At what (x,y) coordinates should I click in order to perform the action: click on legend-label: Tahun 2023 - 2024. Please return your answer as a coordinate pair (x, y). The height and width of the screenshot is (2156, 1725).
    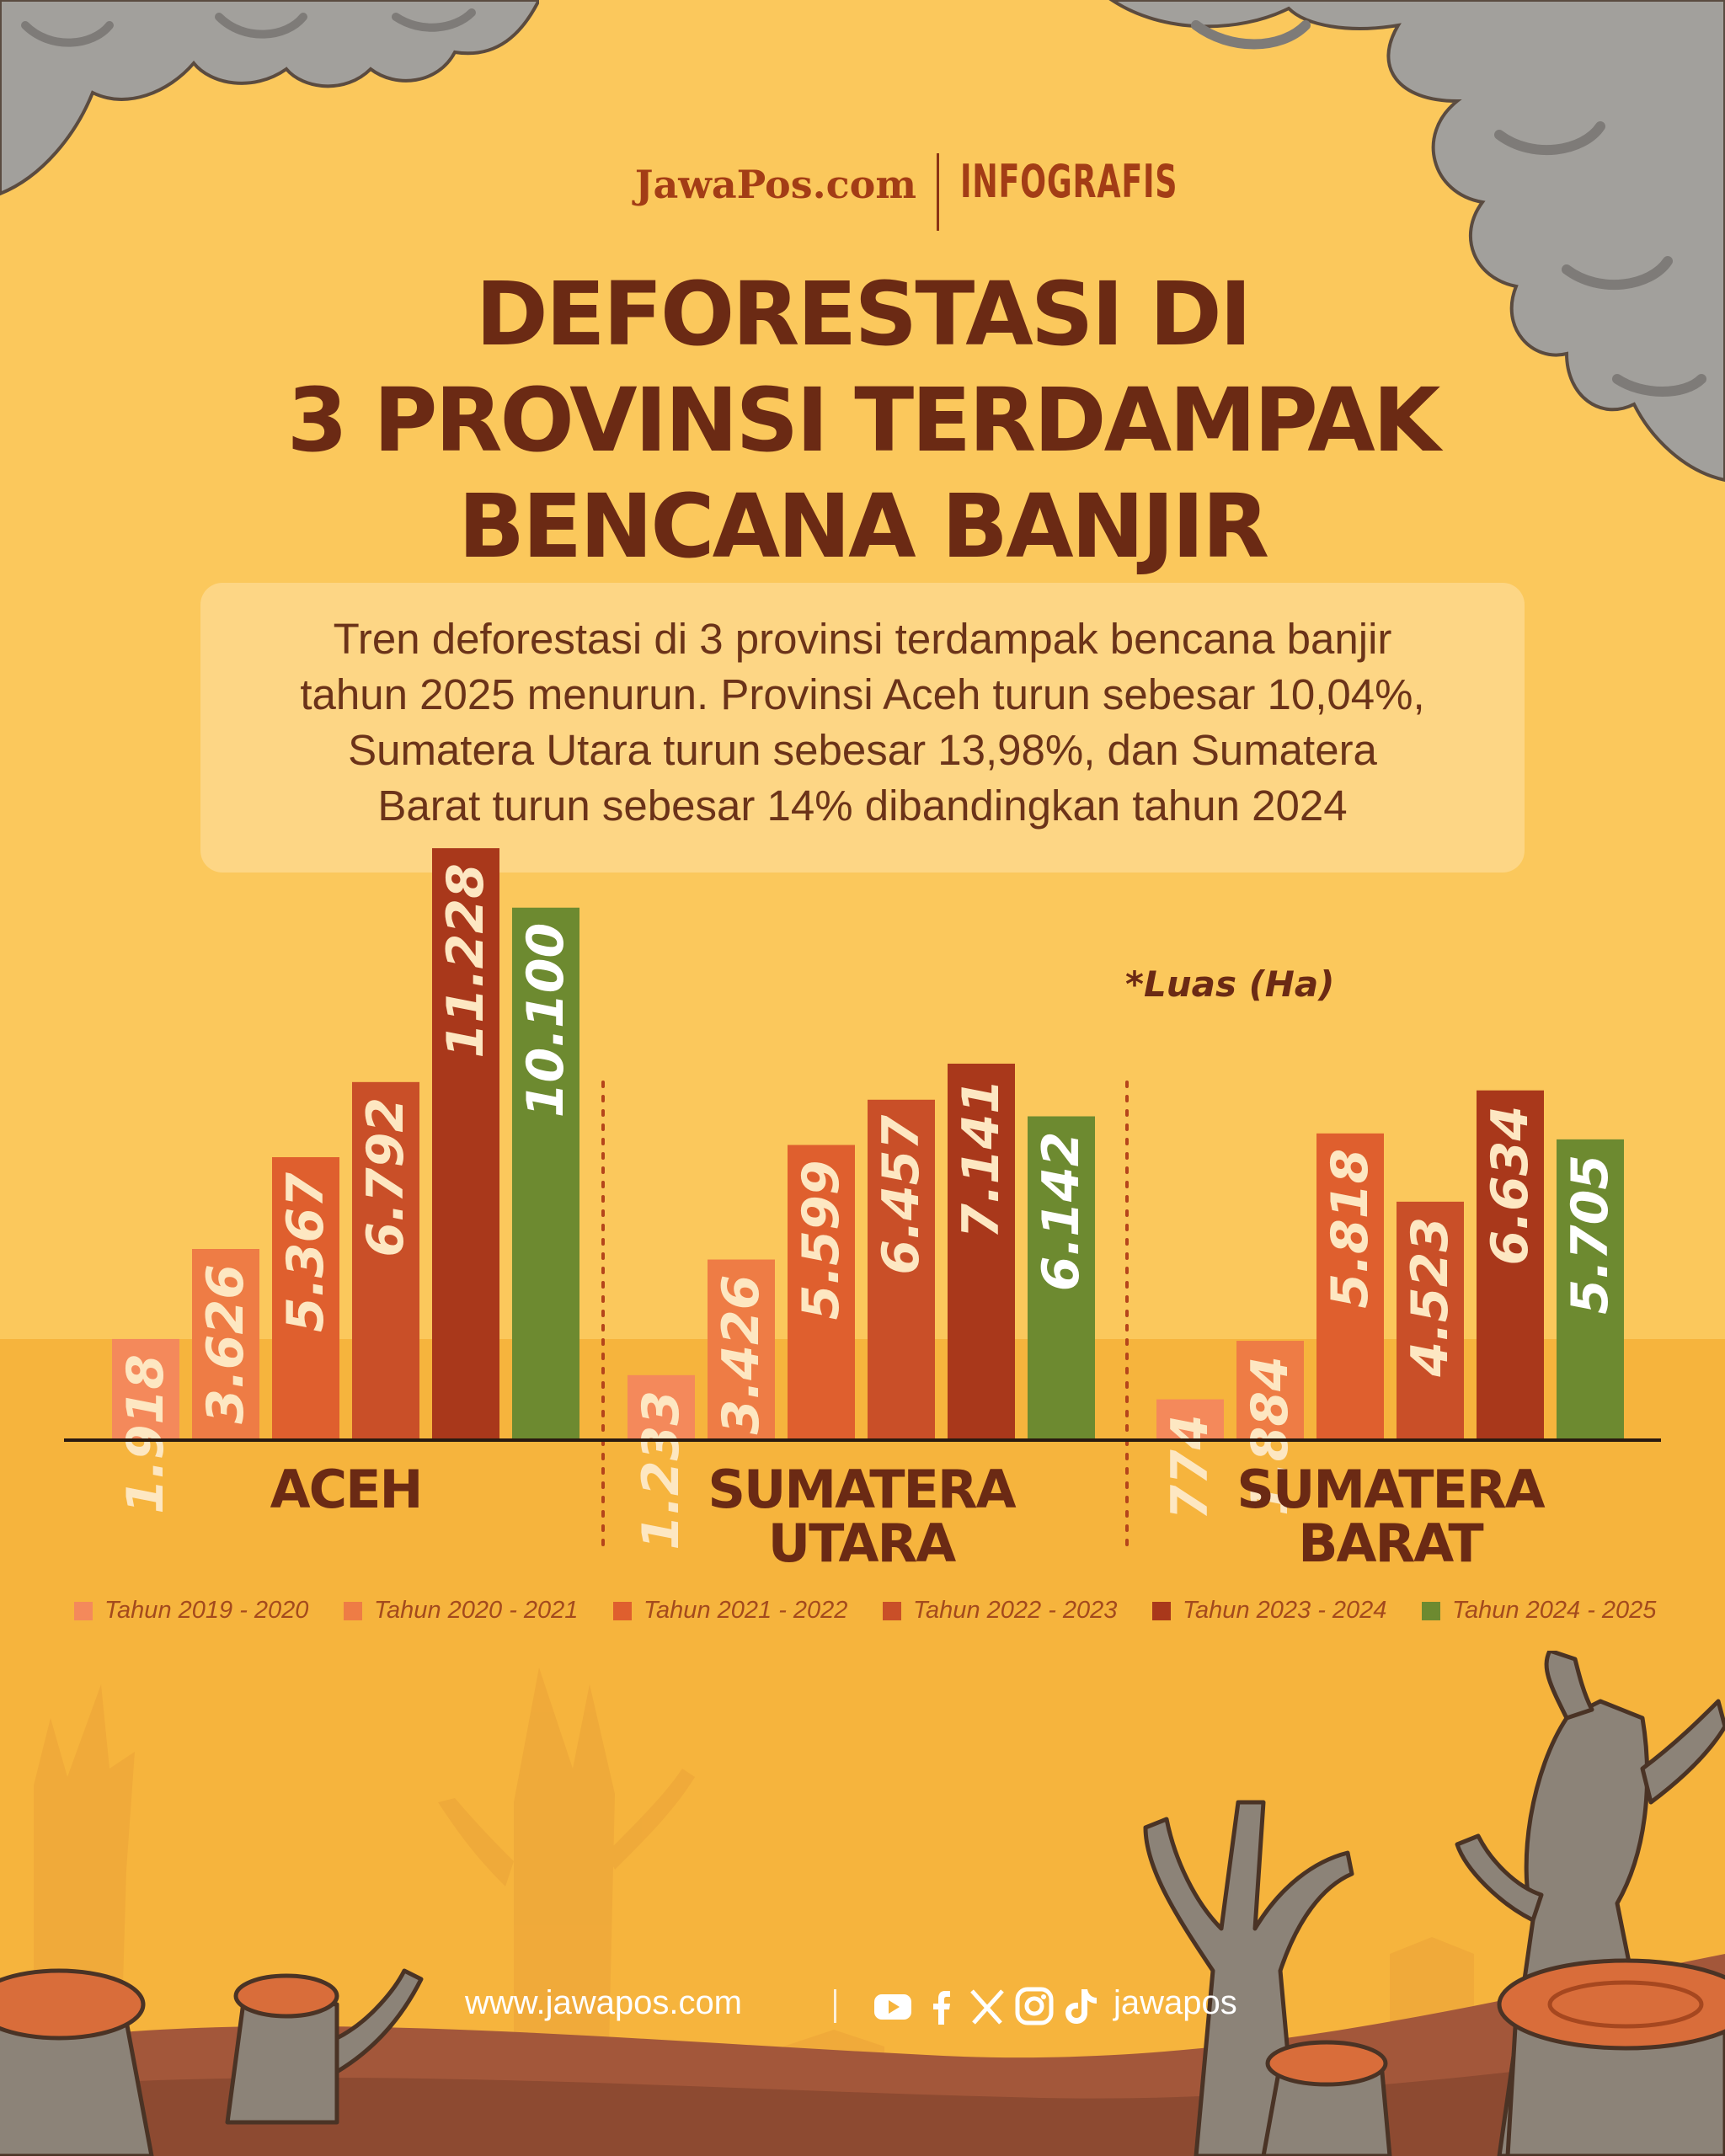
    Looking at the image, I should click on (1285, 1610).